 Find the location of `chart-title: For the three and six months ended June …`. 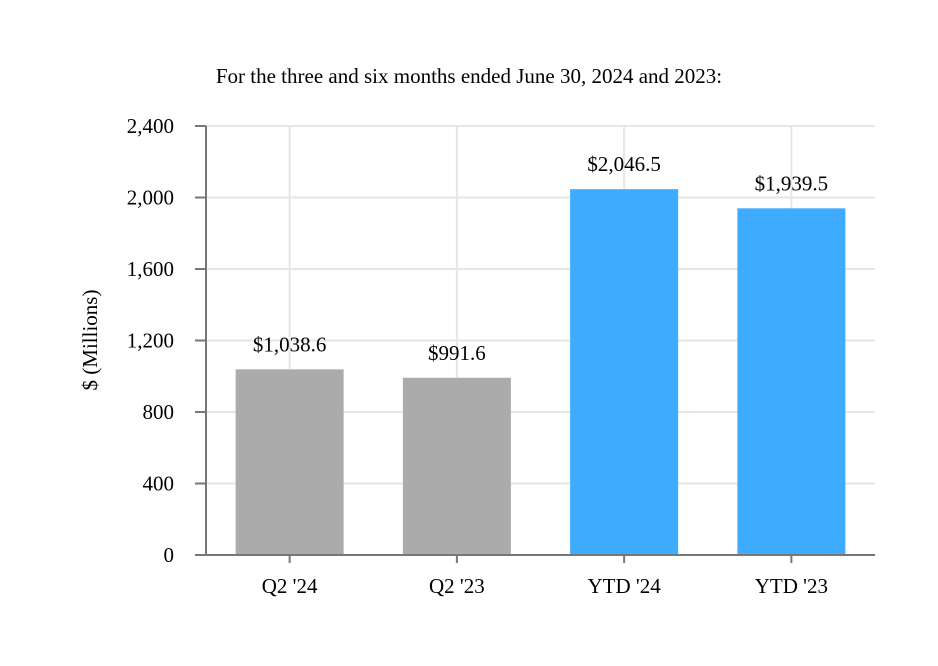

chart-title: For the three and six months ended June … is located at coordinates (469, 76).